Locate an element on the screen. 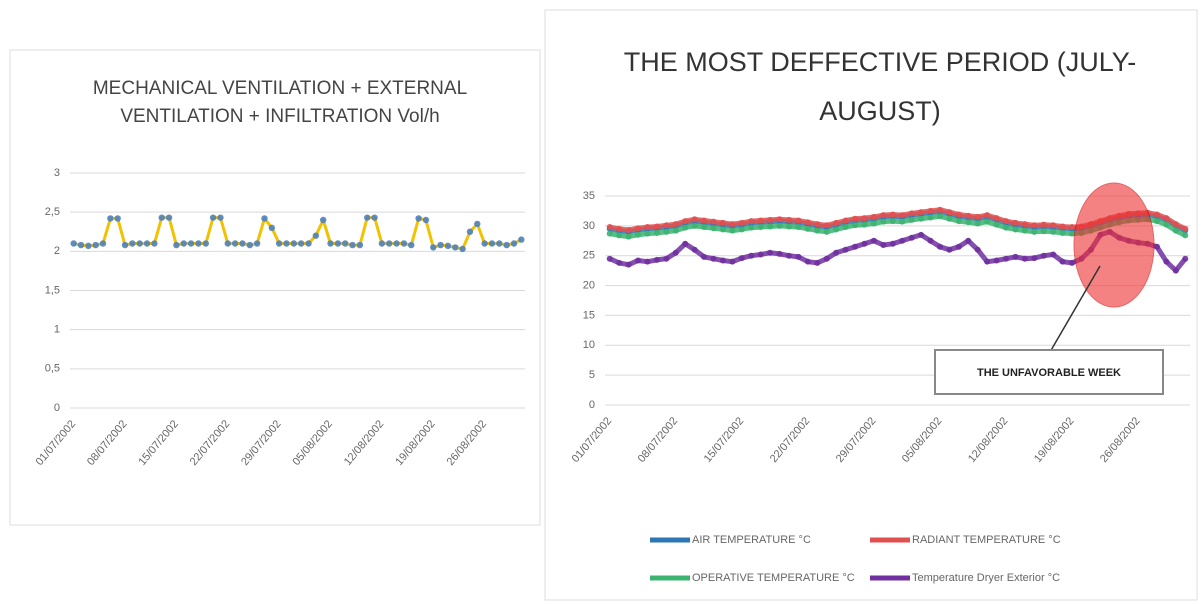  annotation-box is located at coordinates (1049, 372).